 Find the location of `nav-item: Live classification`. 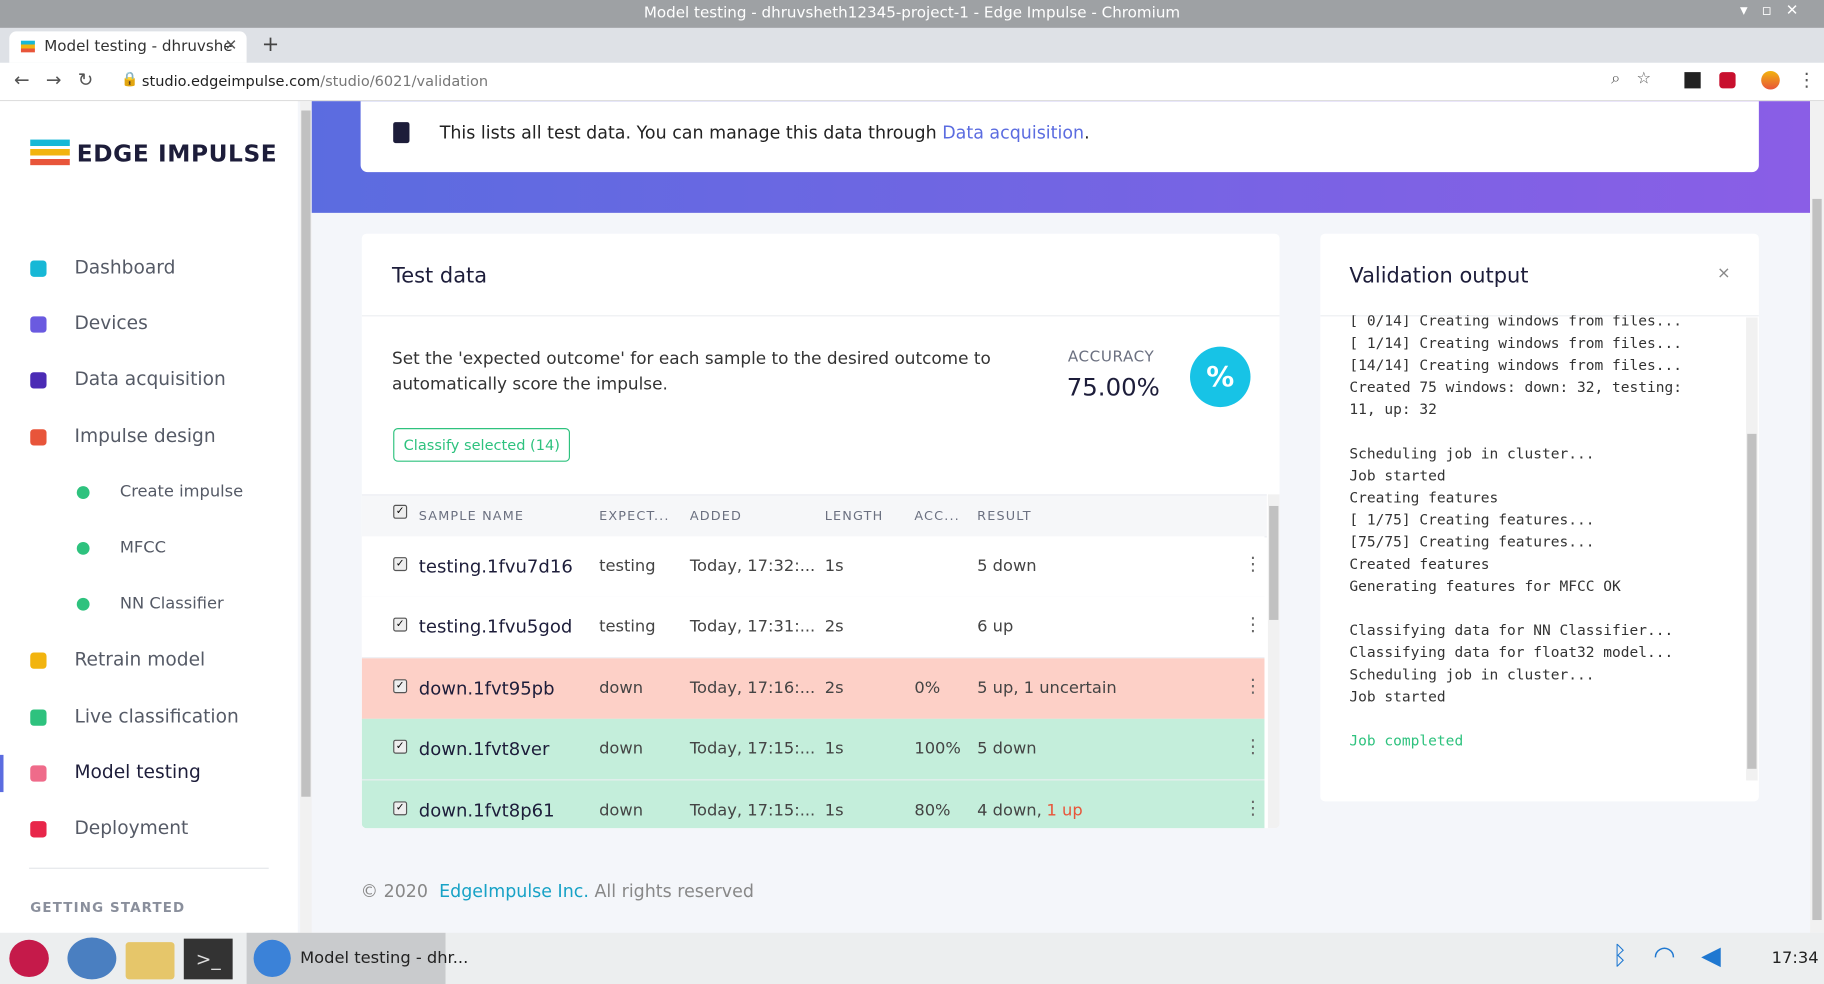

nav-item: Live classification is located at coordinates (149, 717).